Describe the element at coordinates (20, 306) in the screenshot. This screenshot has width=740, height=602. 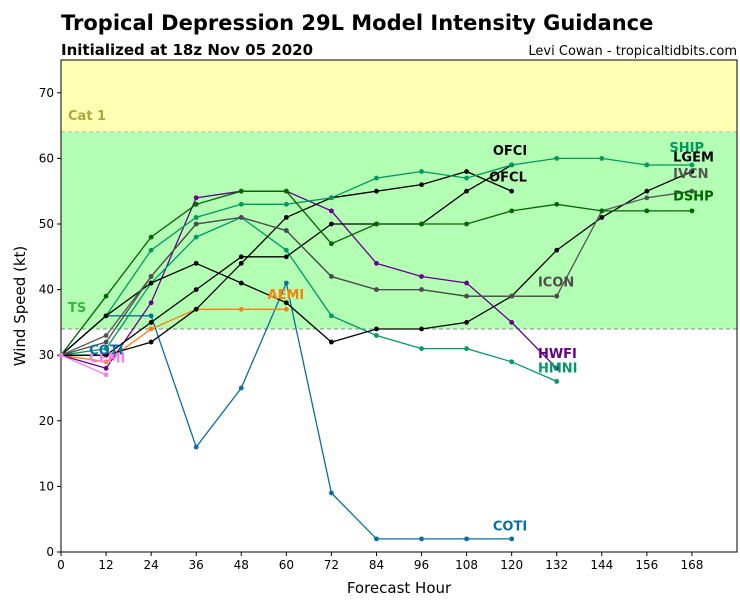
I see `y-axis-label: Wind Speed (kt)` at that location.